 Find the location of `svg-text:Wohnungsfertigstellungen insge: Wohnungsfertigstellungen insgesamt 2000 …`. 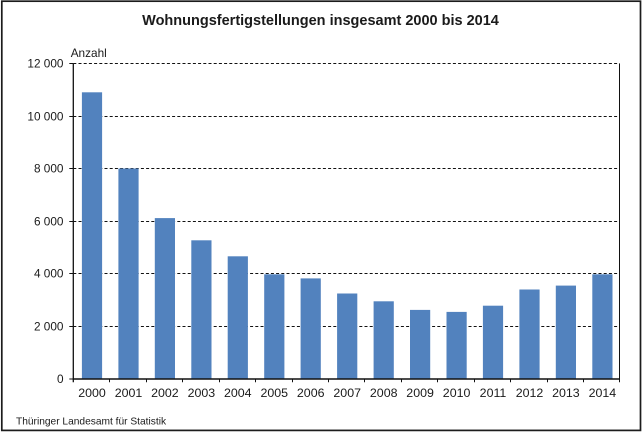

svg-text:Wohnungsfertigstellungen insge: Wohnungsfertigstellungen insgesamt 2000 … is located at coordinates (320, 21).